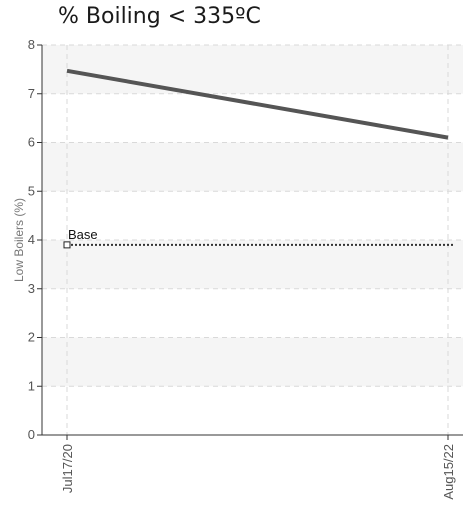 This screenshot has height=518, width=474. I want to click on y-tick-label: 1, so click(31, 385).